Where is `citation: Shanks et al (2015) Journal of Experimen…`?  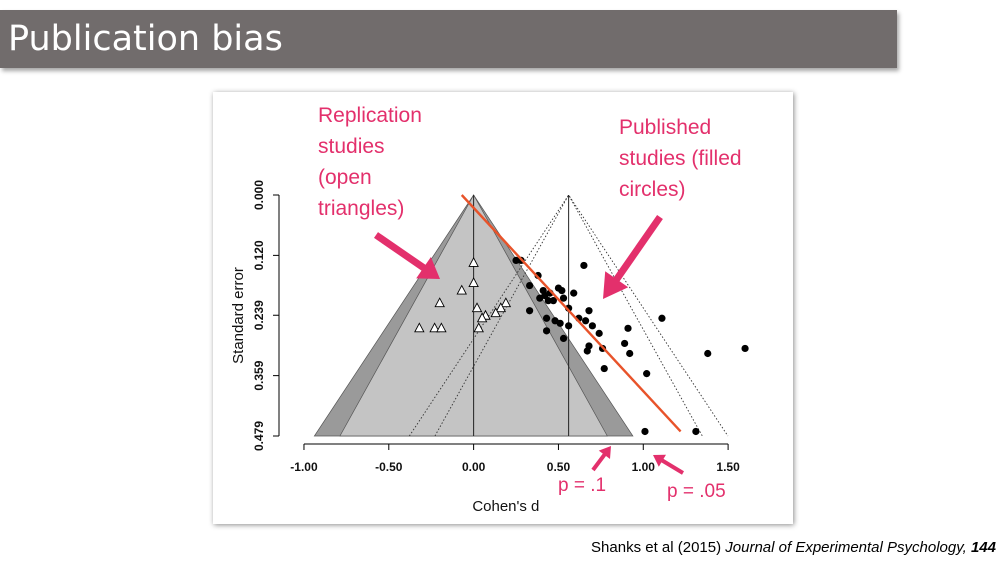 citation: Shanks et al (2015) Journal of Experimen… is located at coordinates (793, 547).